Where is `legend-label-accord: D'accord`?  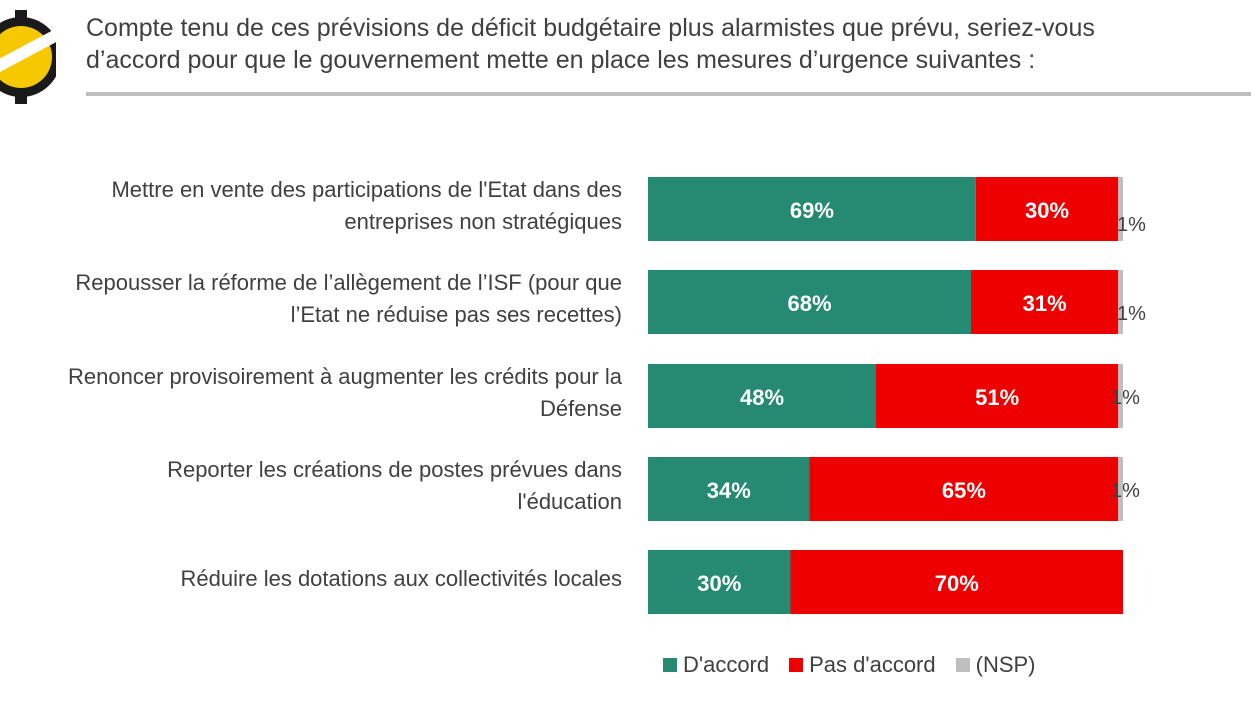
legend-label-accord: D'accord is located at coordinates (726, 664).